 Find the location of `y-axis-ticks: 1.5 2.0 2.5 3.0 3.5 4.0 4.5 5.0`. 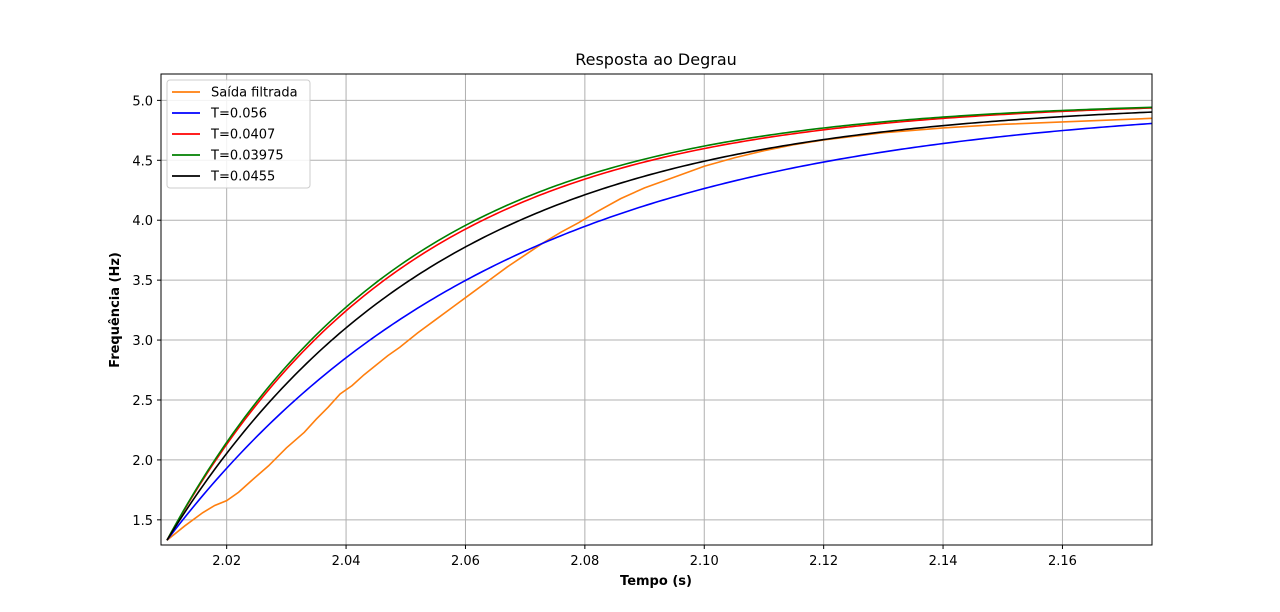

y-axis-ticks: 1.5 2.0 2.5 3.0 3.5 4.0 4.5 5.0 is located at coordinates (146, 311).